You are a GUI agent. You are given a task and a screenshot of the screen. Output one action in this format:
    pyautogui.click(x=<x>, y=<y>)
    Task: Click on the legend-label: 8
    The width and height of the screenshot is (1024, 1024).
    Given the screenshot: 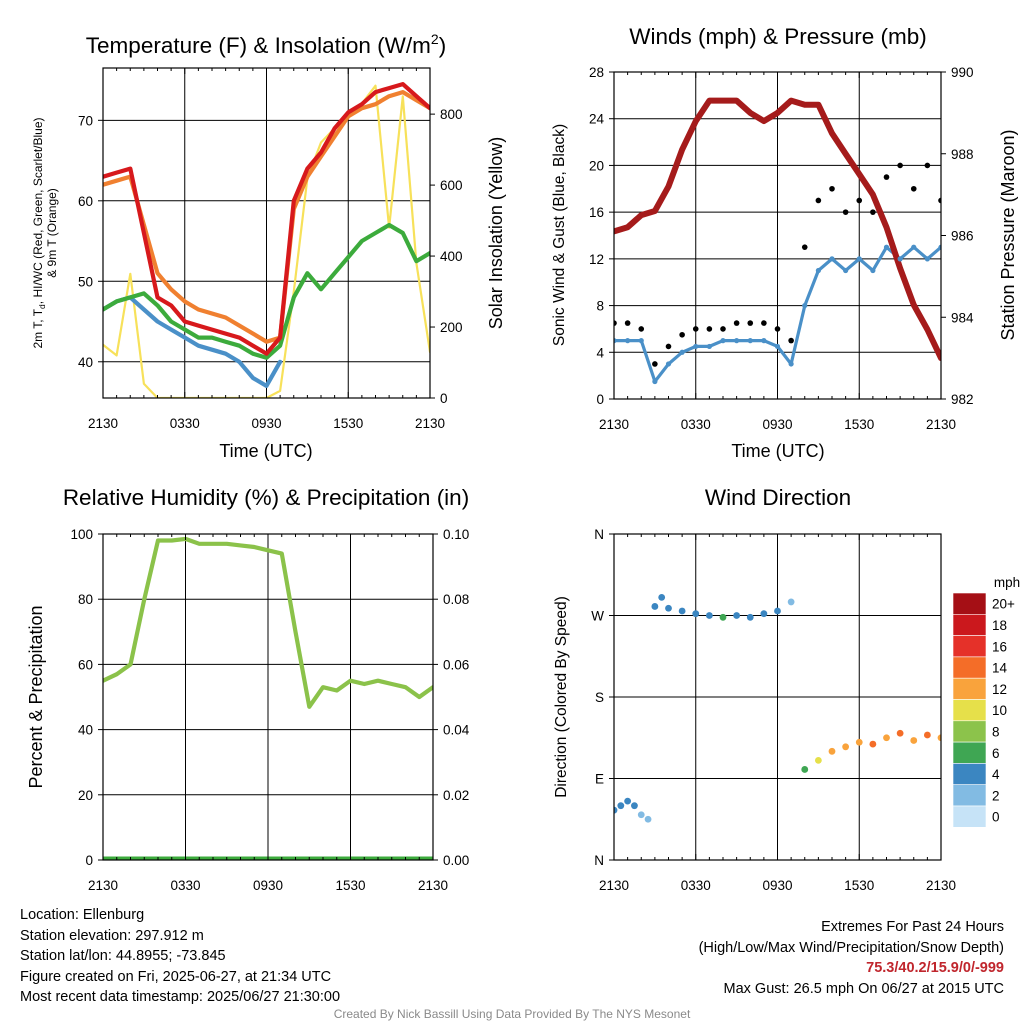 What is the action you would take?
    pyautogui.click(x=996, y=731)
    